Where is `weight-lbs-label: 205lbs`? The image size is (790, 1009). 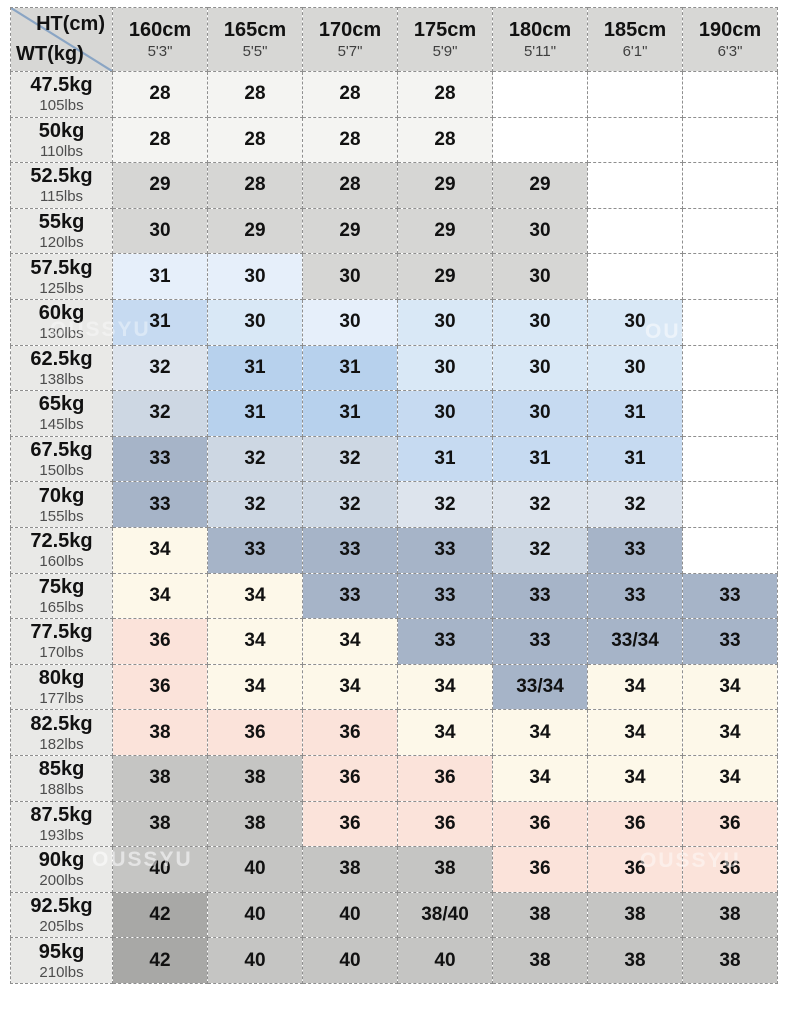 weight-lbs-label: 205lbs is located at coordinates (61, 926).